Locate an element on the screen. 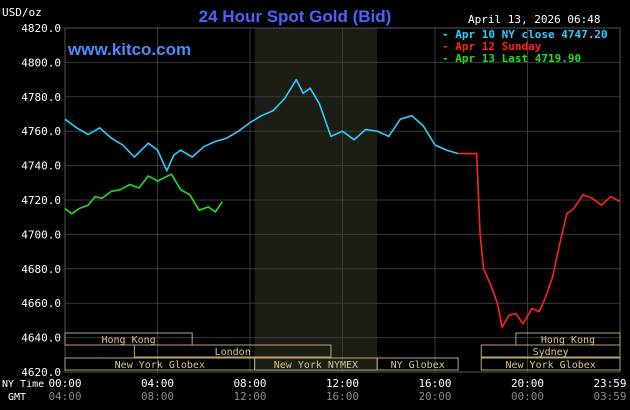  y-tick-label: 4660.0 is located at coordinates (41, 303).